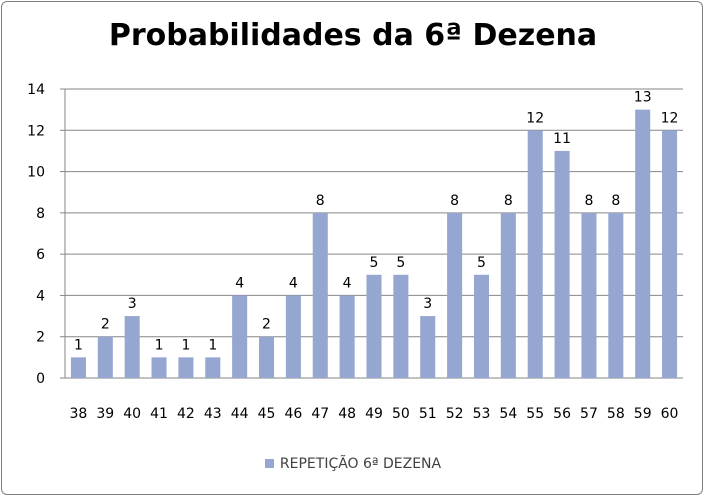 This screenshot has height=498, width=706. I want to click on data-label: 11, so click(562, 139).